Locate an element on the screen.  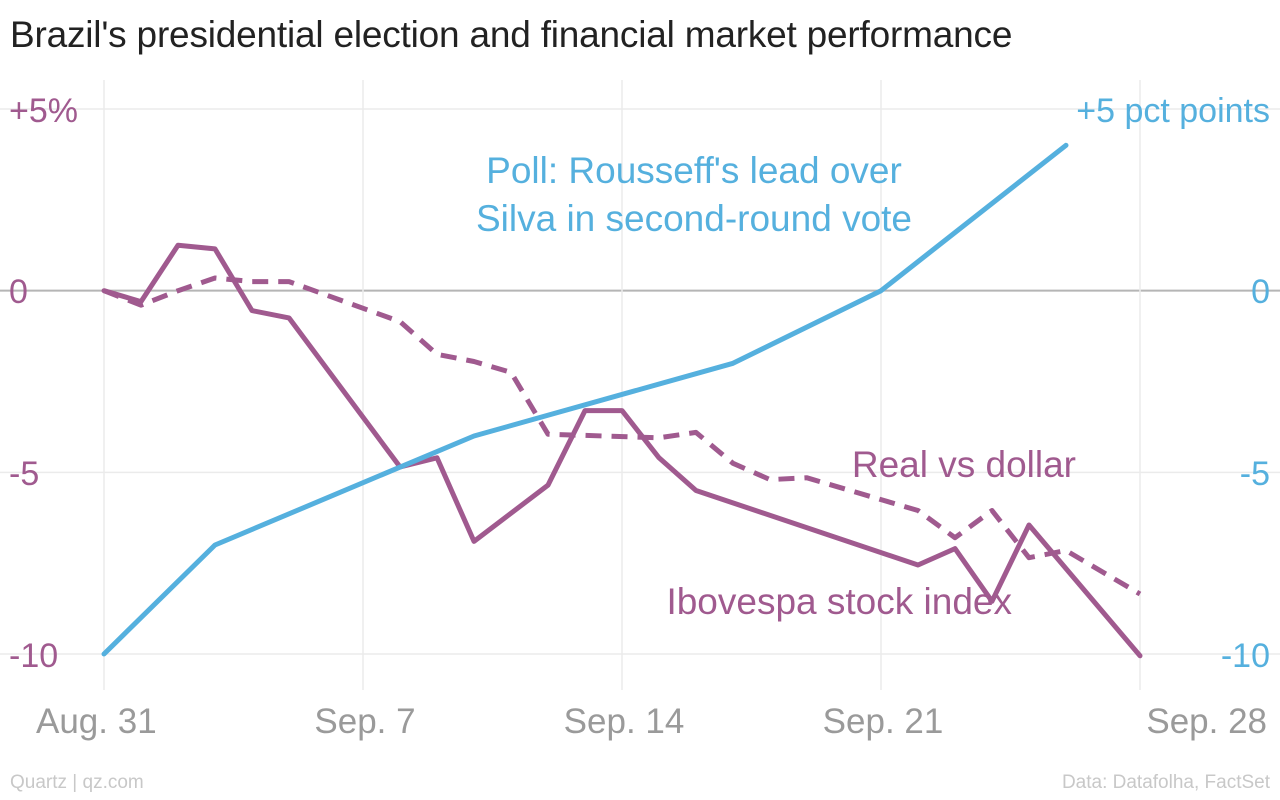
series-label: Silva in second-round vote is located at coordinates (694, 218).